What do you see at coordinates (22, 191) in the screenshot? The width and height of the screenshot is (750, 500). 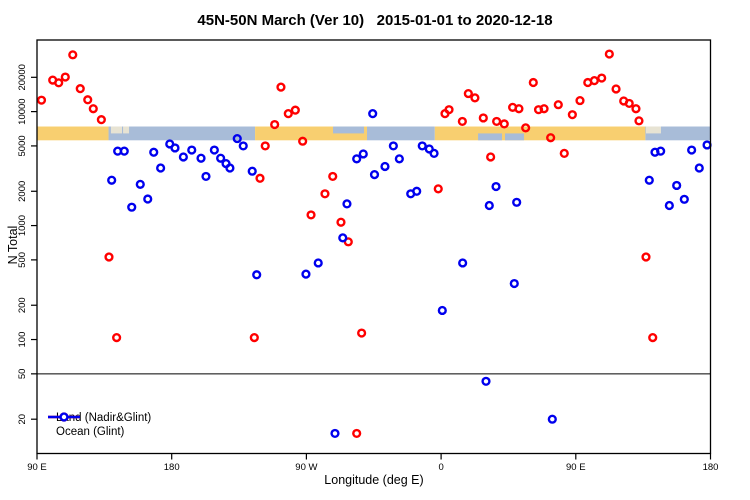 I see `y-tick-label: 2000` at bounding box center [22, 191].